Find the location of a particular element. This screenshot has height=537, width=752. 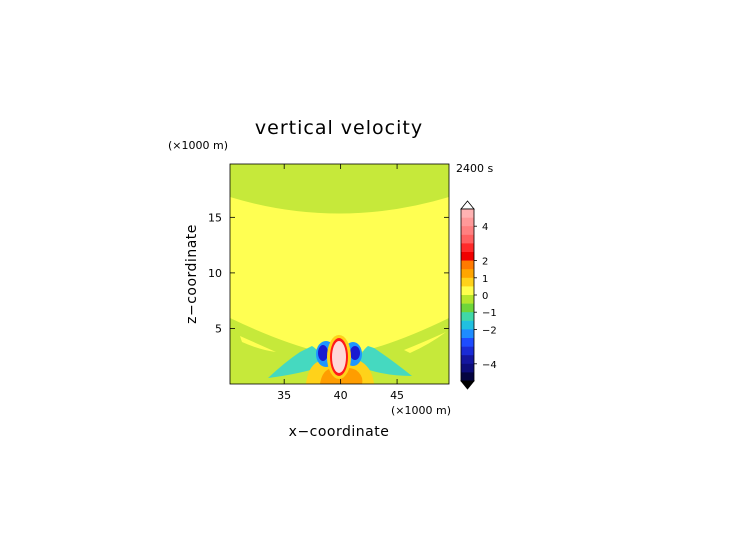

colorbar-tick-label: −1 is located at coordinates (489, 313).